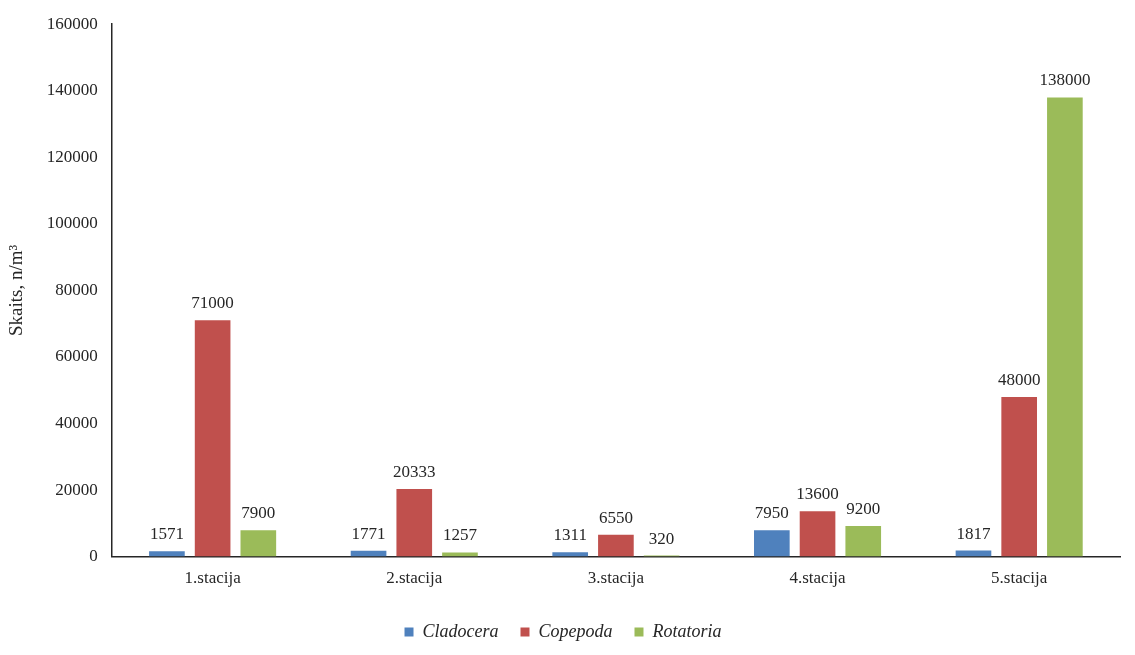 The width and height of the screenshot is (1135, 655). I want to click on x-tick-label: 1.stacija, so click(213, 578).